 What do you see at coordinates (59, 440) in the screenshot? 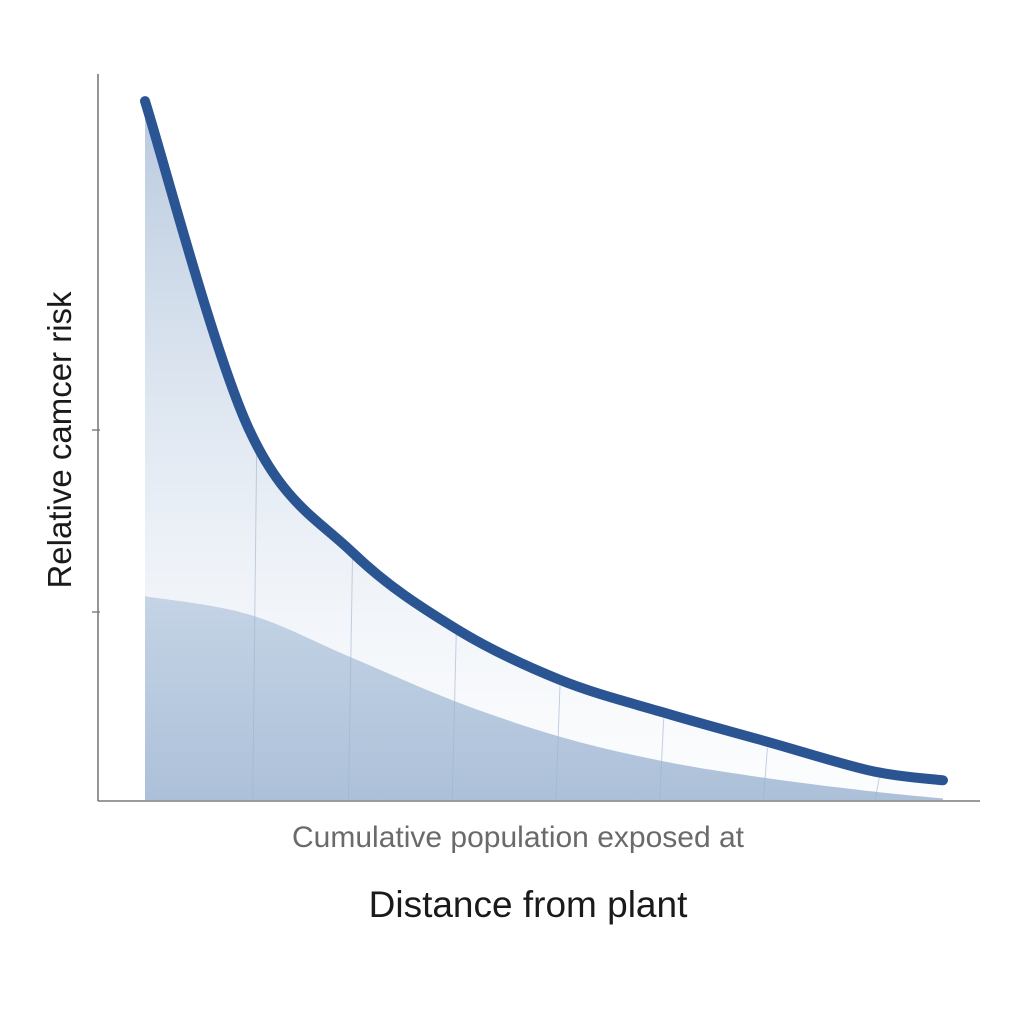
I see `y-axis-label: Relative camcer risk` at bounding box center [59, 440].